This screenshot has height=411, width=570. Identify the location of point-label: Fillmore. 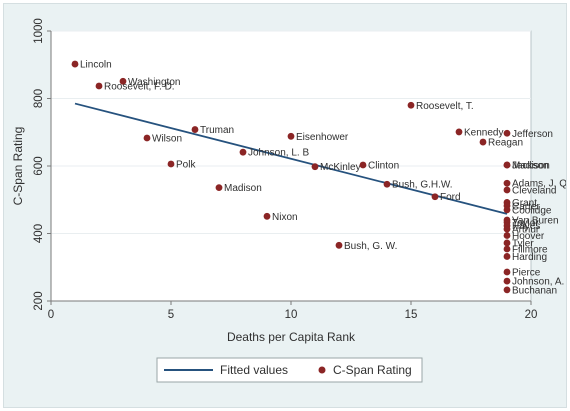
(530, 250).